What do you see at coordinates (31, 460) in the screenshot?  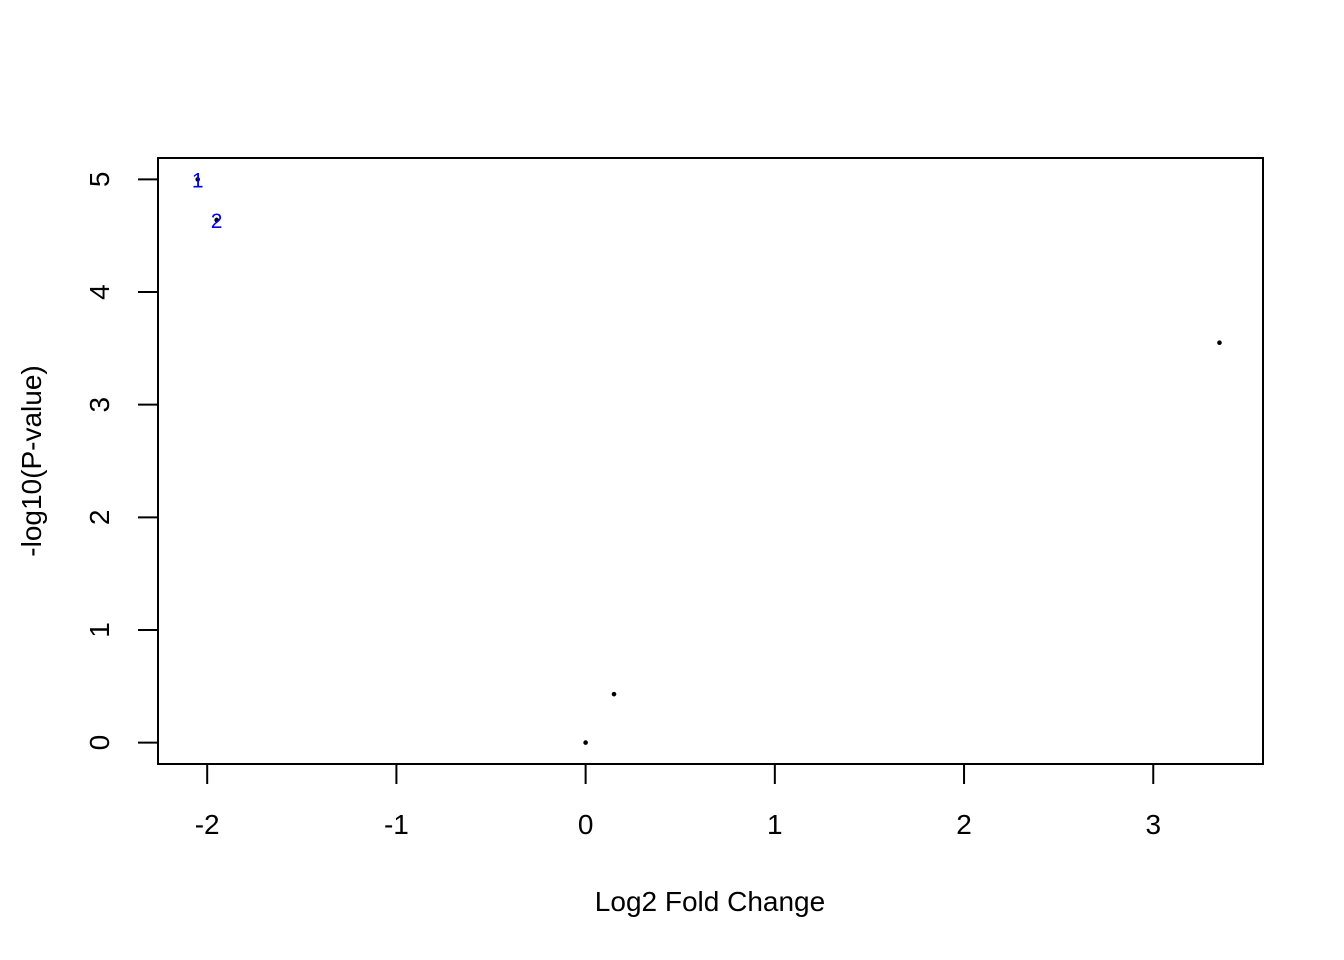 I see `y-axis-title: -log10(P-value)` at bounding box center [31, 460].